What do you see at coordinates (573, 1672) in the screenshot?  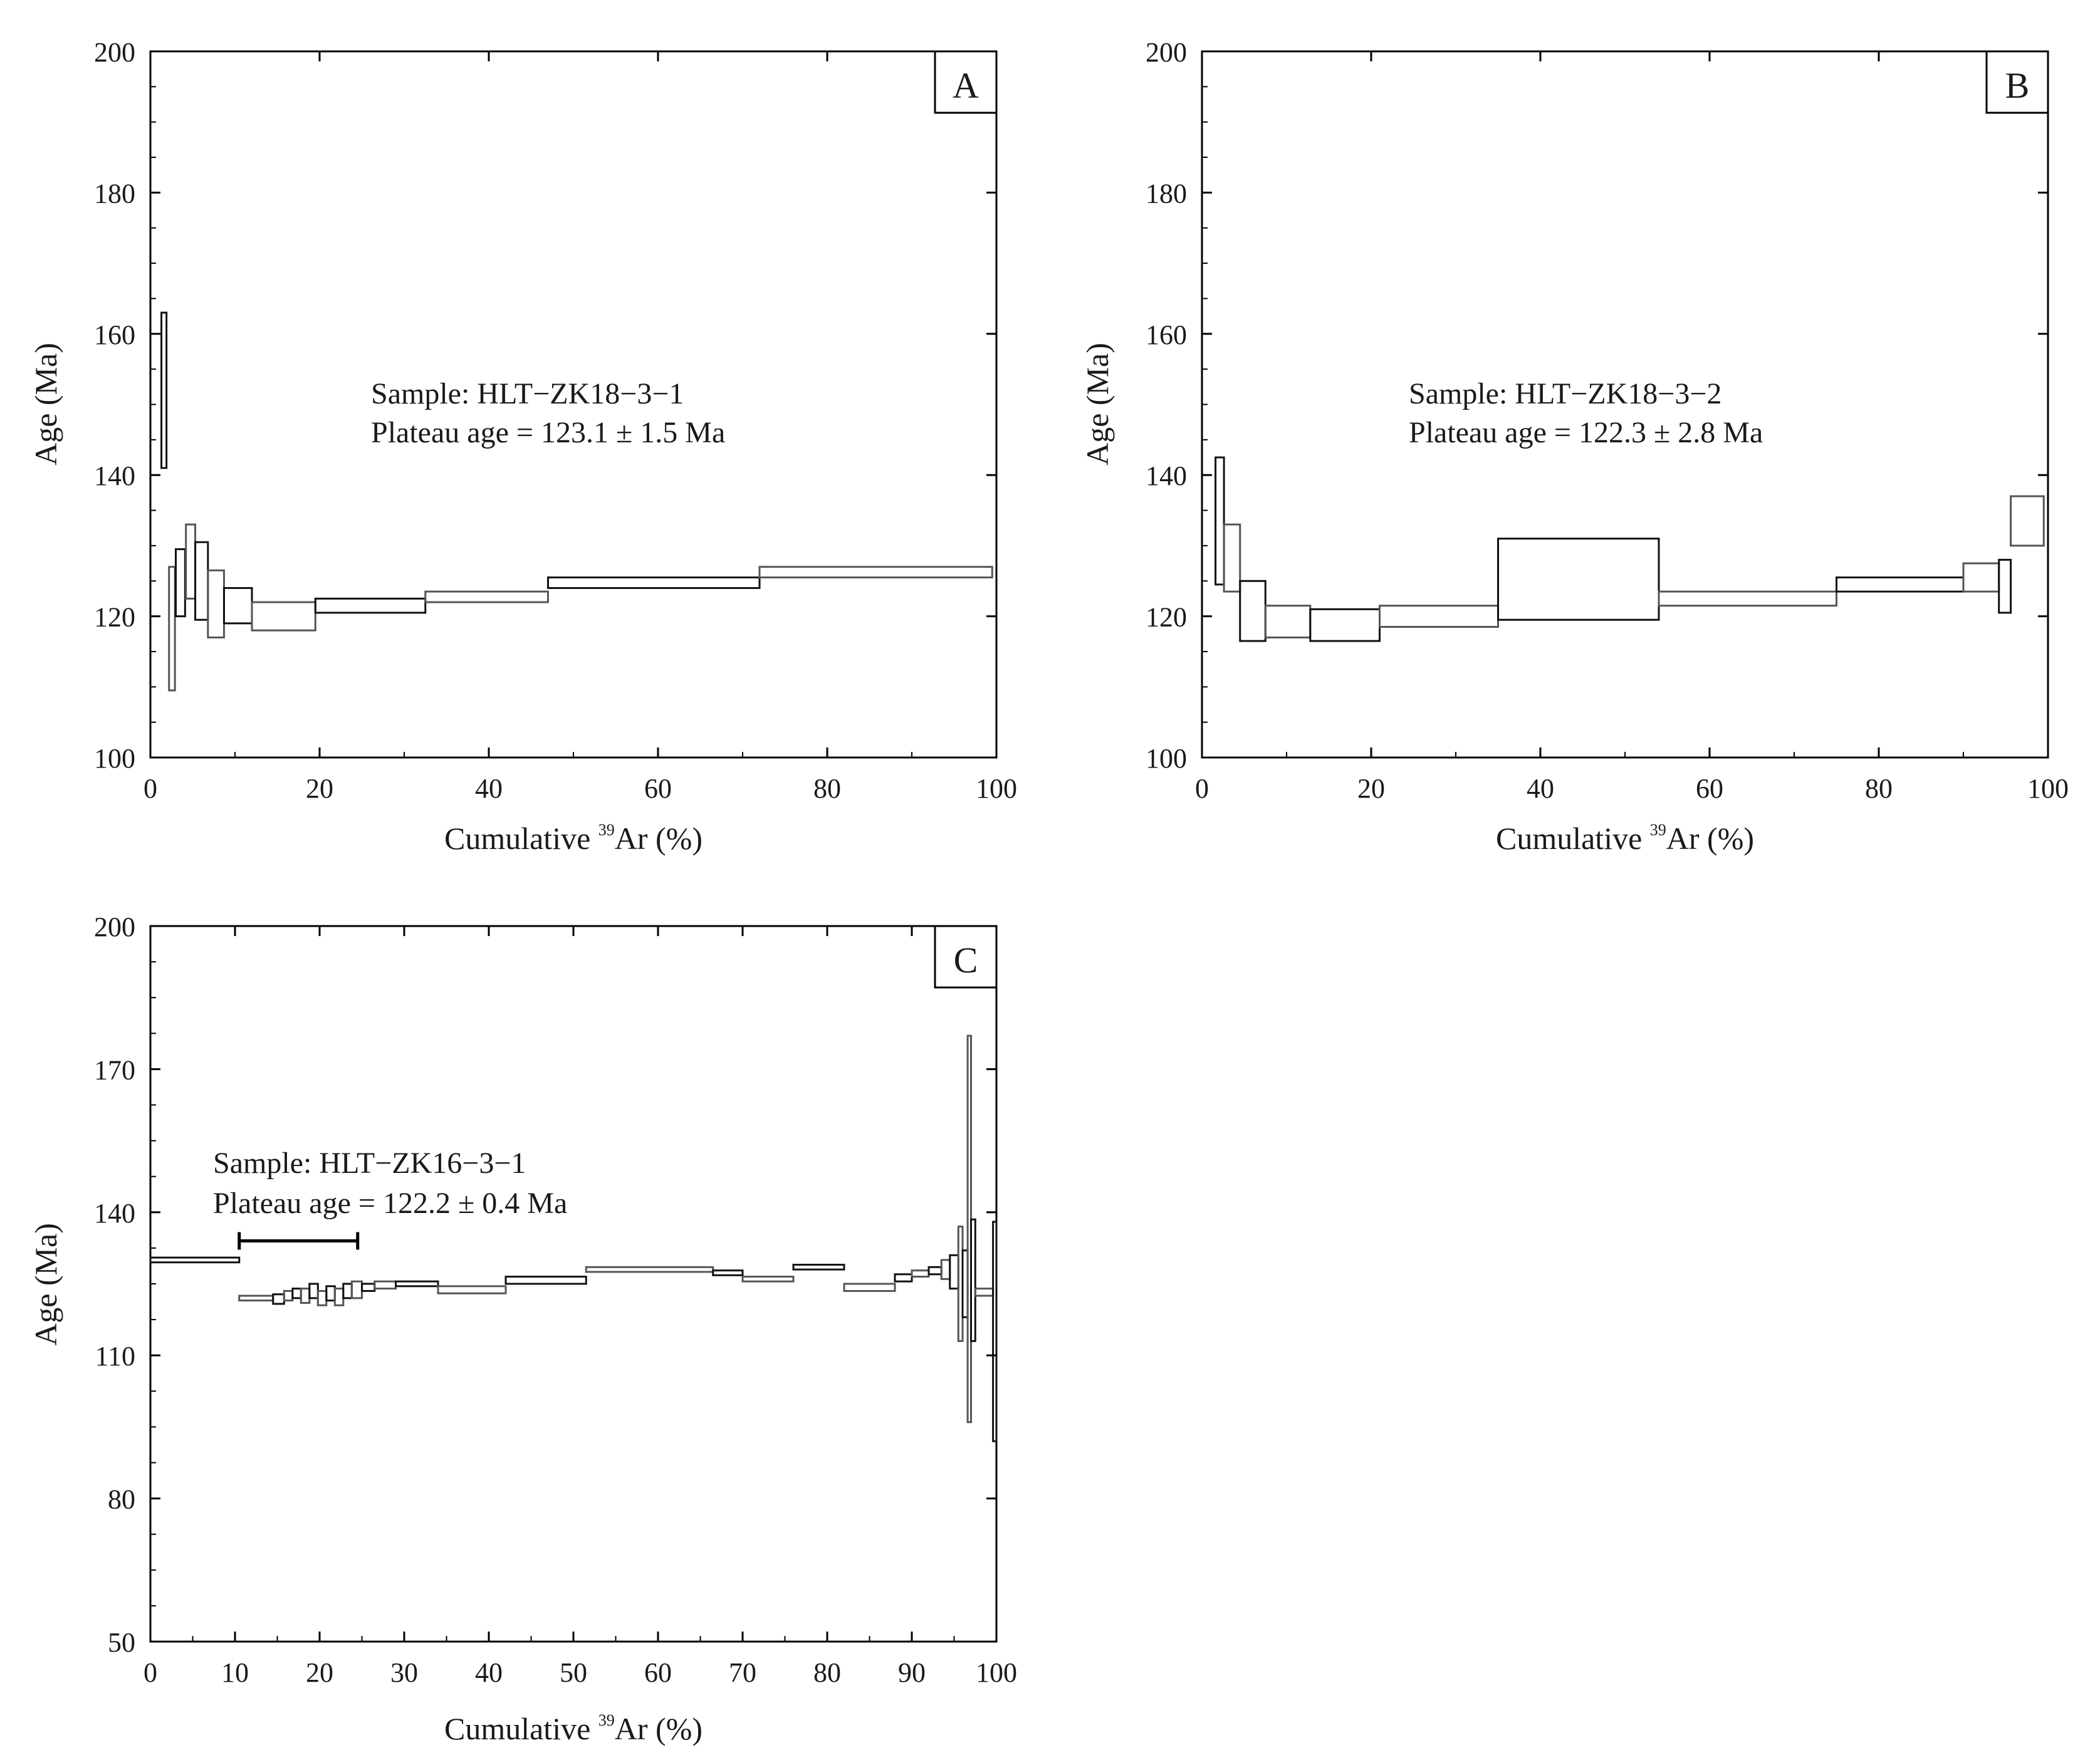 I see `x-tick-label: 50` at bounding box center [573, 1672].